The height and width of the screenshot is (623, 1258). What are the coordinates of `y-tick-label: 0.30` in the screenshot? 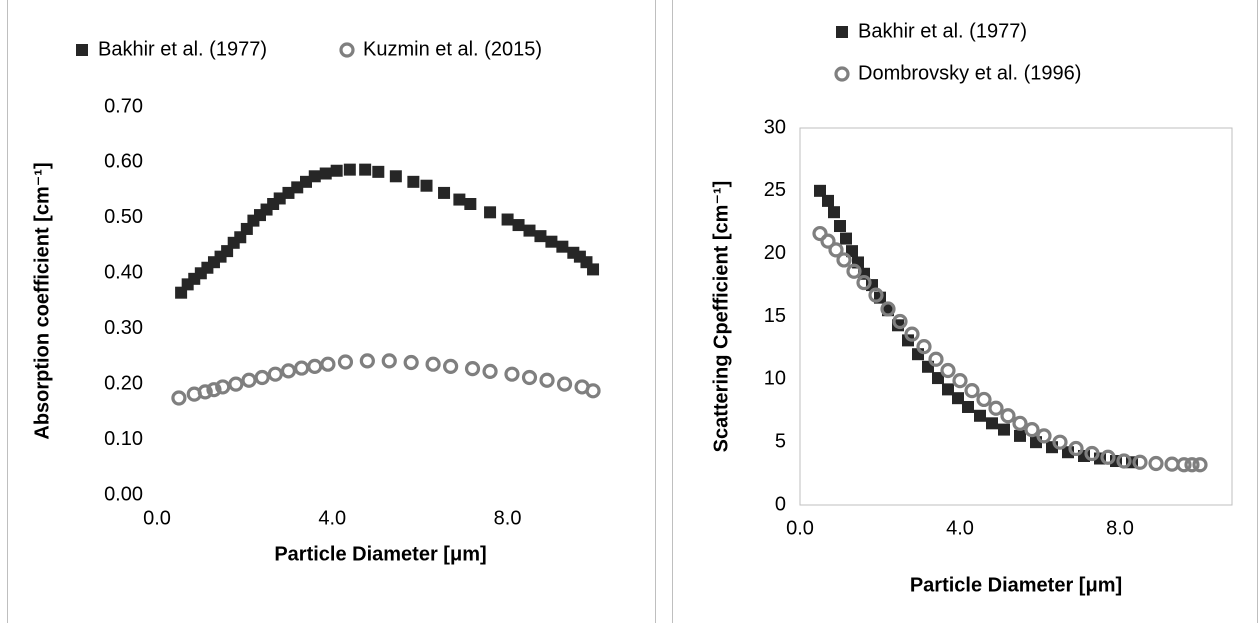 It's located at (123, 328).